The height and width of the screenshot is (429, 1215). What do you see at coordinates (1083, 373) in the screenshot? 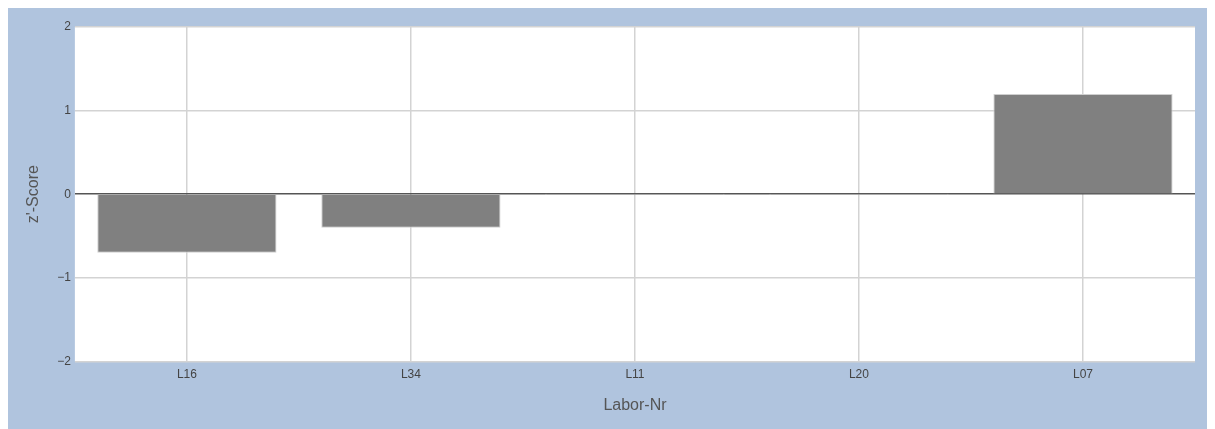
I see `x-tick-label: L07` at bounding box center [1083, 373].